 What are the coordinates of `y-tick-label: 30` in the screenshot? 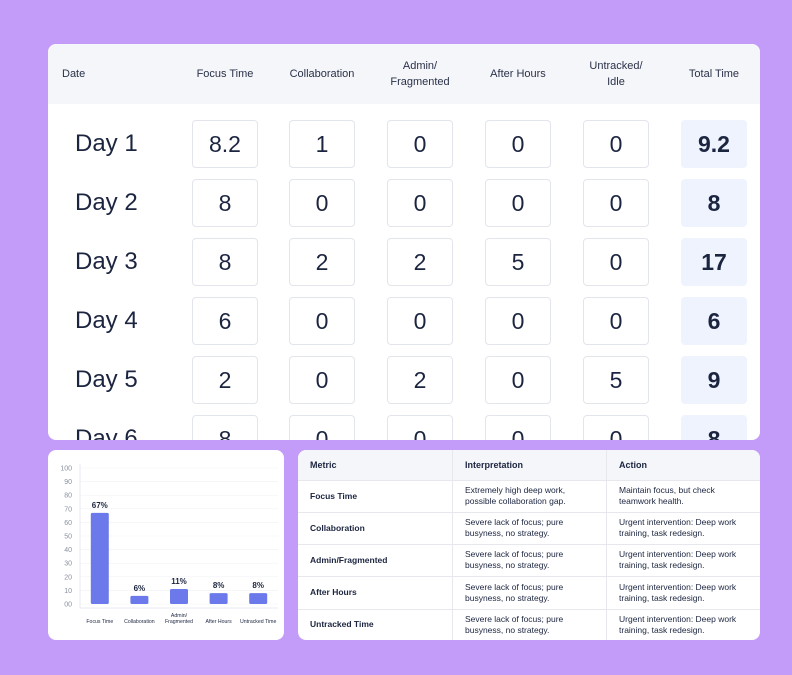 It's located at (68, 564).